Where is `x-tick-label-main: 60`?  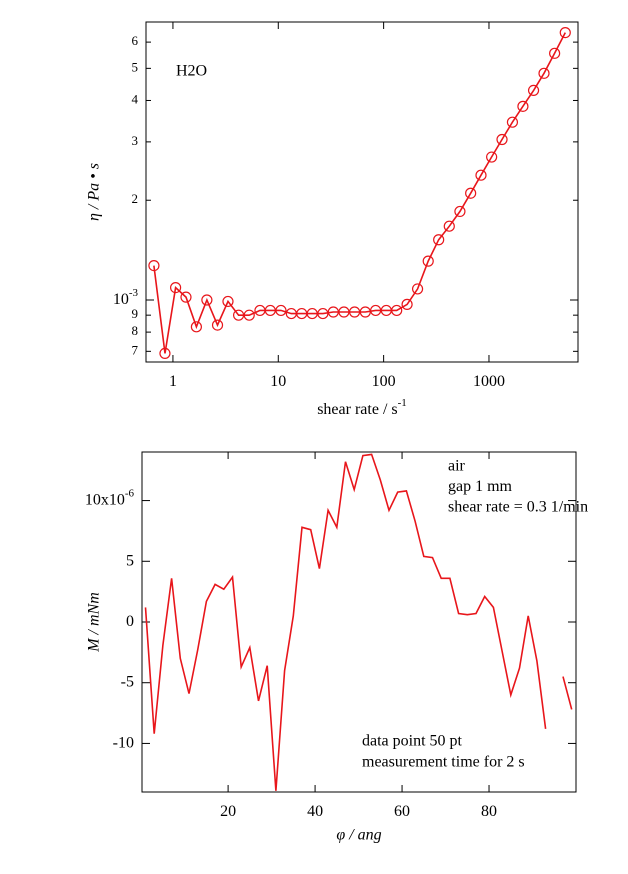 x-tick-label-main: 60 is located at coordinates (402, 811).